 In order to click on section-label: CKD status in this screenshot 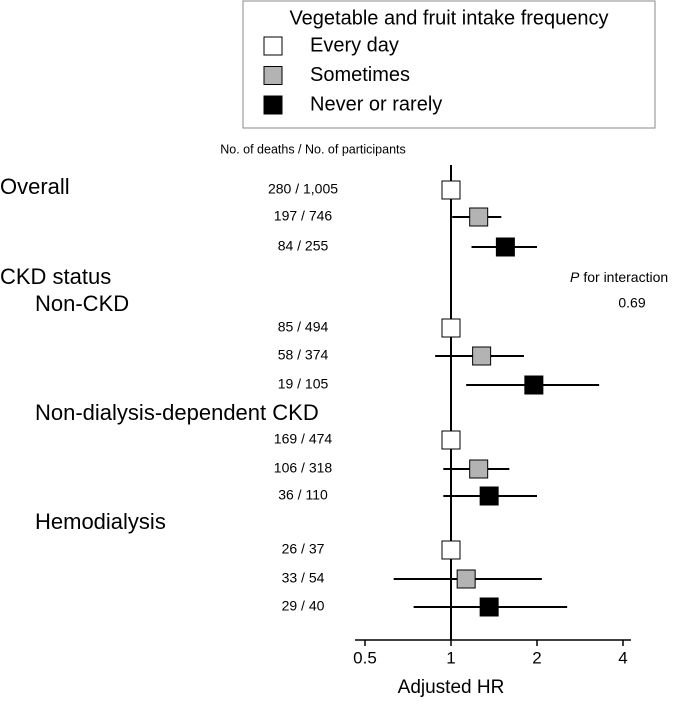, I will do `click(55, 276)`.